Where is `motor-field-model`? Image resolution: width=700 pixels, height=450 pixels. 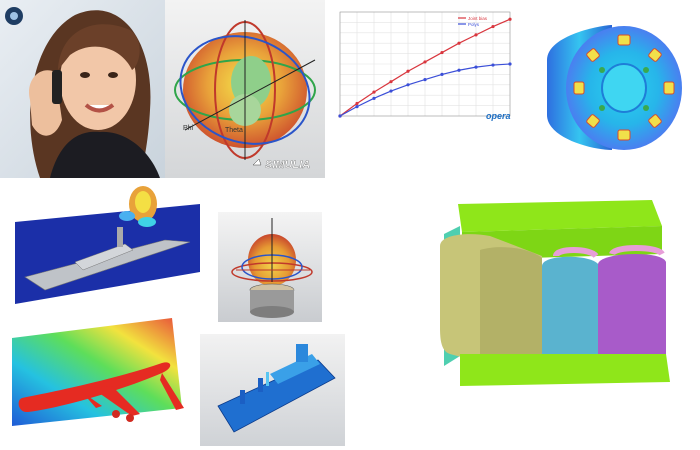 motor-field-model is located at coordinates (609, 89).